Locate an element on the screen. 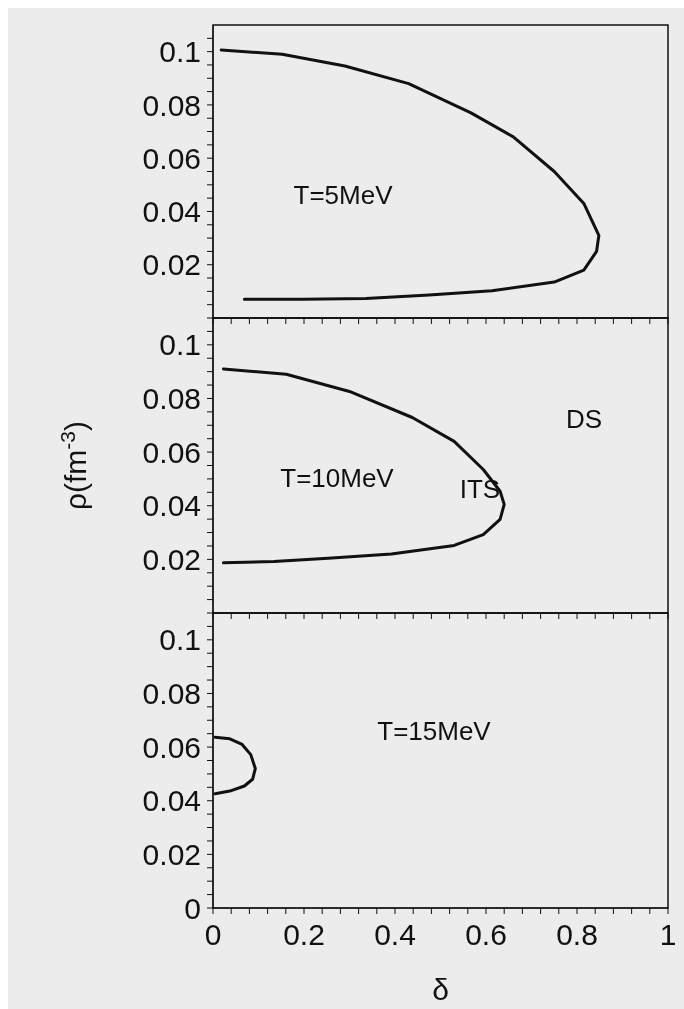  x-tick-label: 0.6 is located at coordinates (486, 935).